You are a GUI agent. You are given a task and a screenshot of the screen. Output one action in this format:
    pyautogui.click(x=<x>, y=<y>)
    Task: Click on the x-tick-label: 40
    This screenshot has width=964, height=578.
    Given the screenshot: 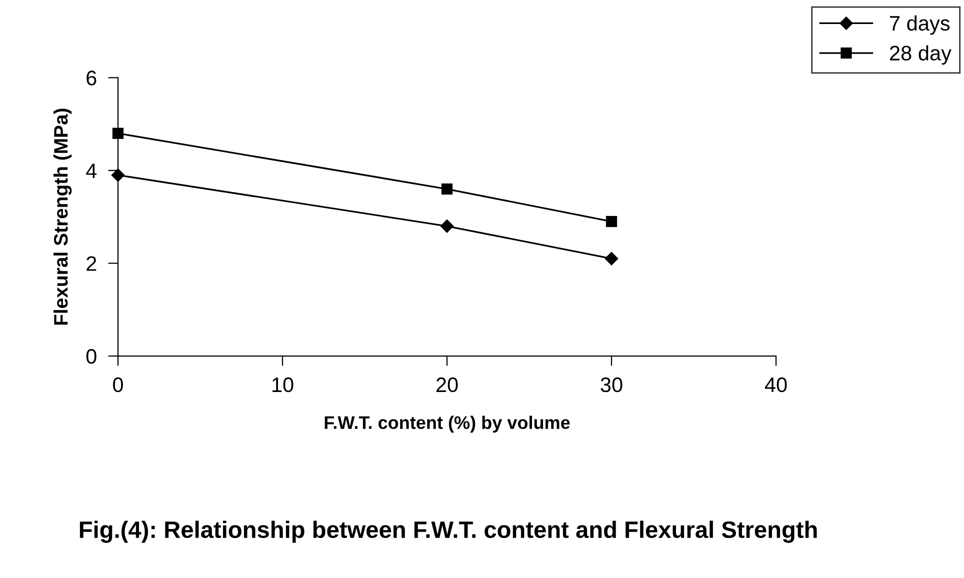 What is the action you would take?
    pyautogui.click(x=775, y=384)
    